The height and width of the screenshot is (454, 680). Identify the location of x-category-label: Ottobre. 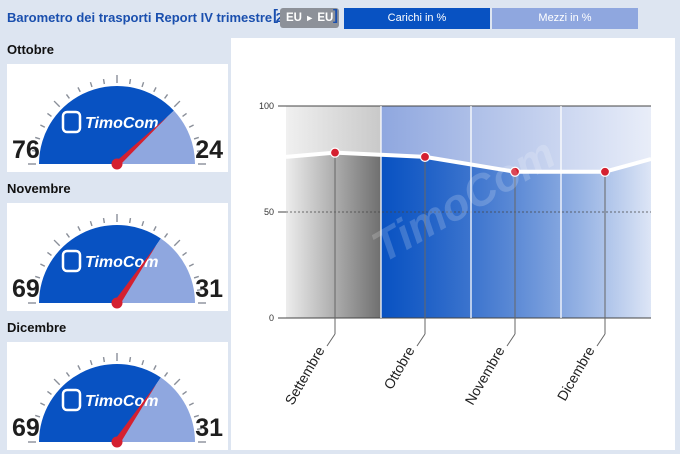
(398, 367).